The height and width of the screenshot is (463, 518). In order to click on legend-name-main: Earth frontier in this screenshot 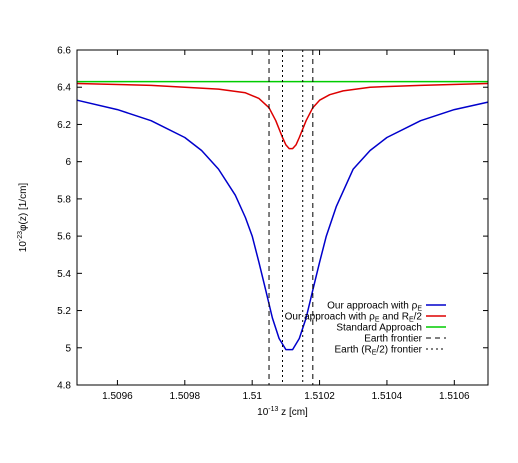, I will do `click(393, 339)`.